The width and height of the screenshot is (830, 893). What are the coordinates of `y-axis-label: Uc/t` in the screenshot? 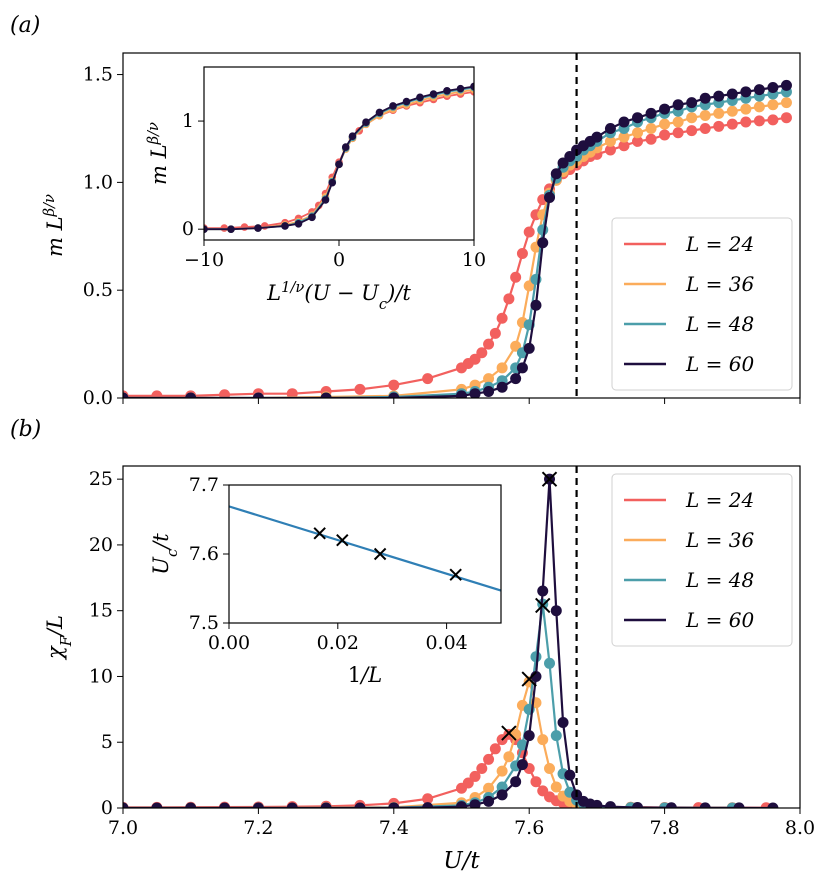 It's located at (165, 554).